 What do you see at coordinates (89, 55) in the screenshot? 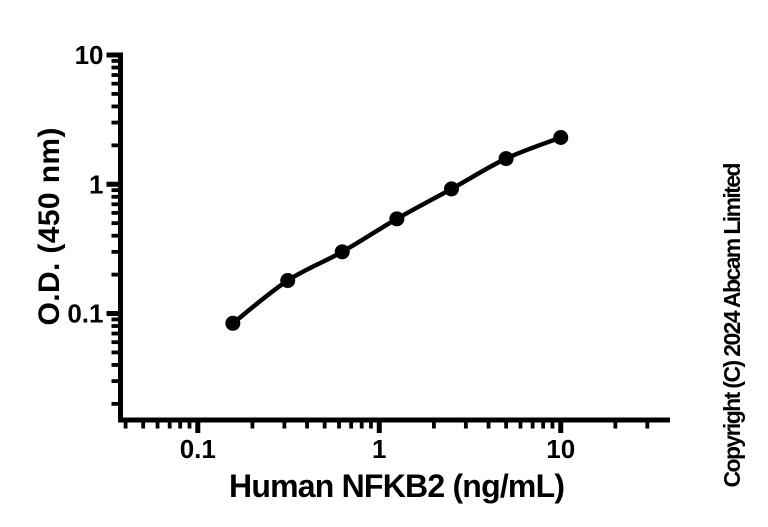
I see `y-tick-label: 10` at bounding box center [89, 55].